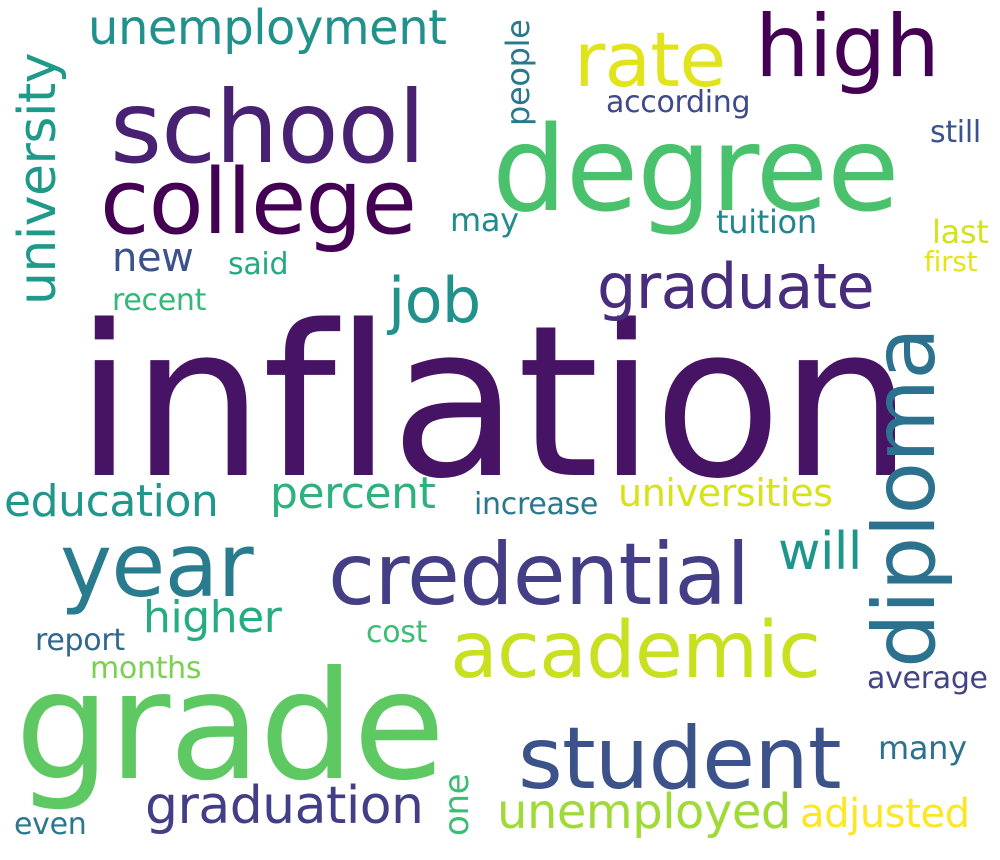 Image resolution: width=1000 pixels, height=860 pixels. Describe the element at coordinates (50, 824) in the screenshot. I see `word-even: even` at that location.